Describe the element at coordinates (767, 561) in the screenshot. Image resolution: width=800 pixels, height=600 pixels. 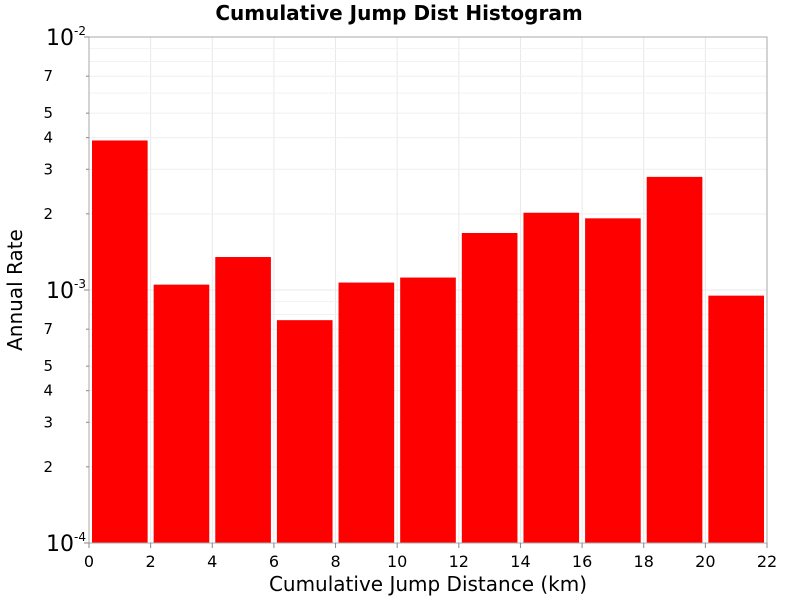
I see `x-tick-label: 22` at that location.